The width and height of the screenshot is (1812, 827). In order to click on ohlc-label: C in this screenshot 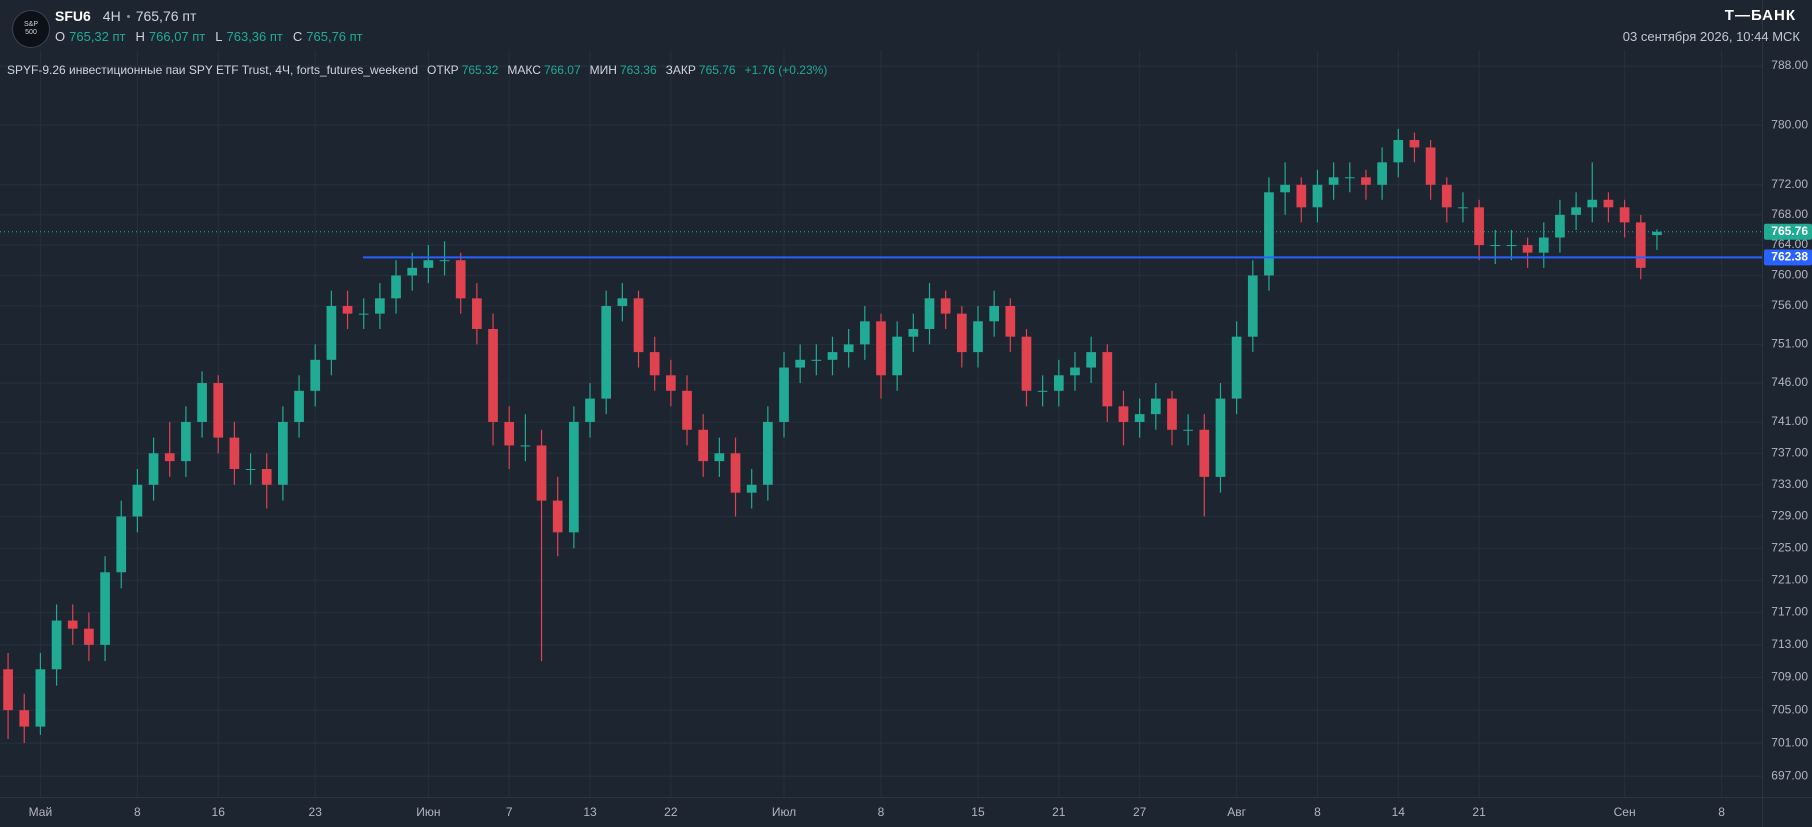, I will do `click(297, 36)`.